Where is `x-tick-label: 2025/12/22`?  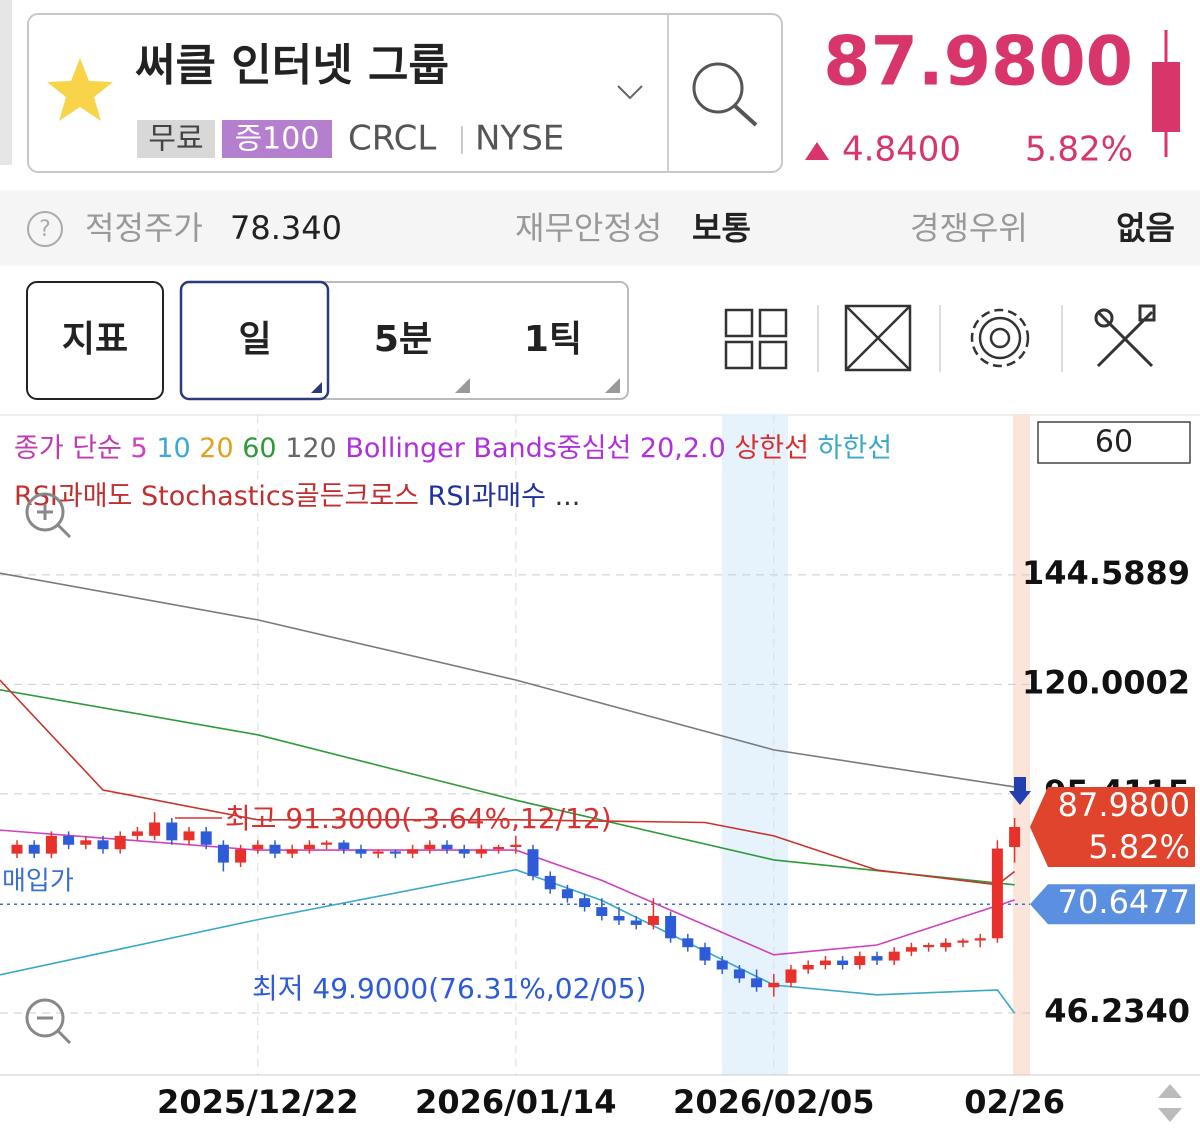
x-tick-label: 2025/12/22 is located at coordinates (258, 1102).